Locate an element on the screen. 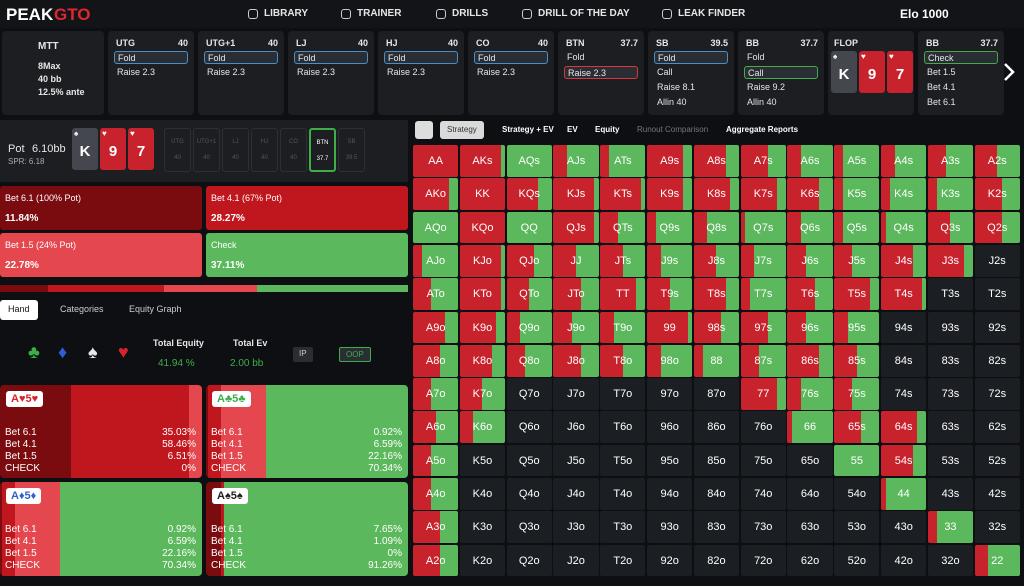 This screenshot has width=1024, height=586. range-cell: Q9s is located at coordinates (670, 227).